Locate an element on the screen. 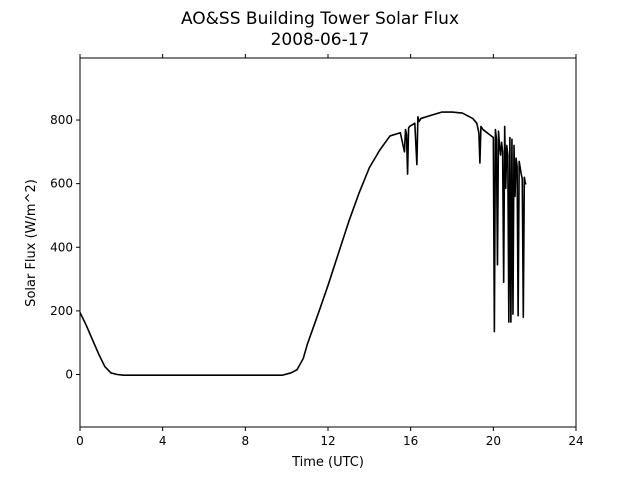 The image size is (640, 480). chart-title: AO&SS Building Tower Solar Flux is located at coordinates (320, 19).